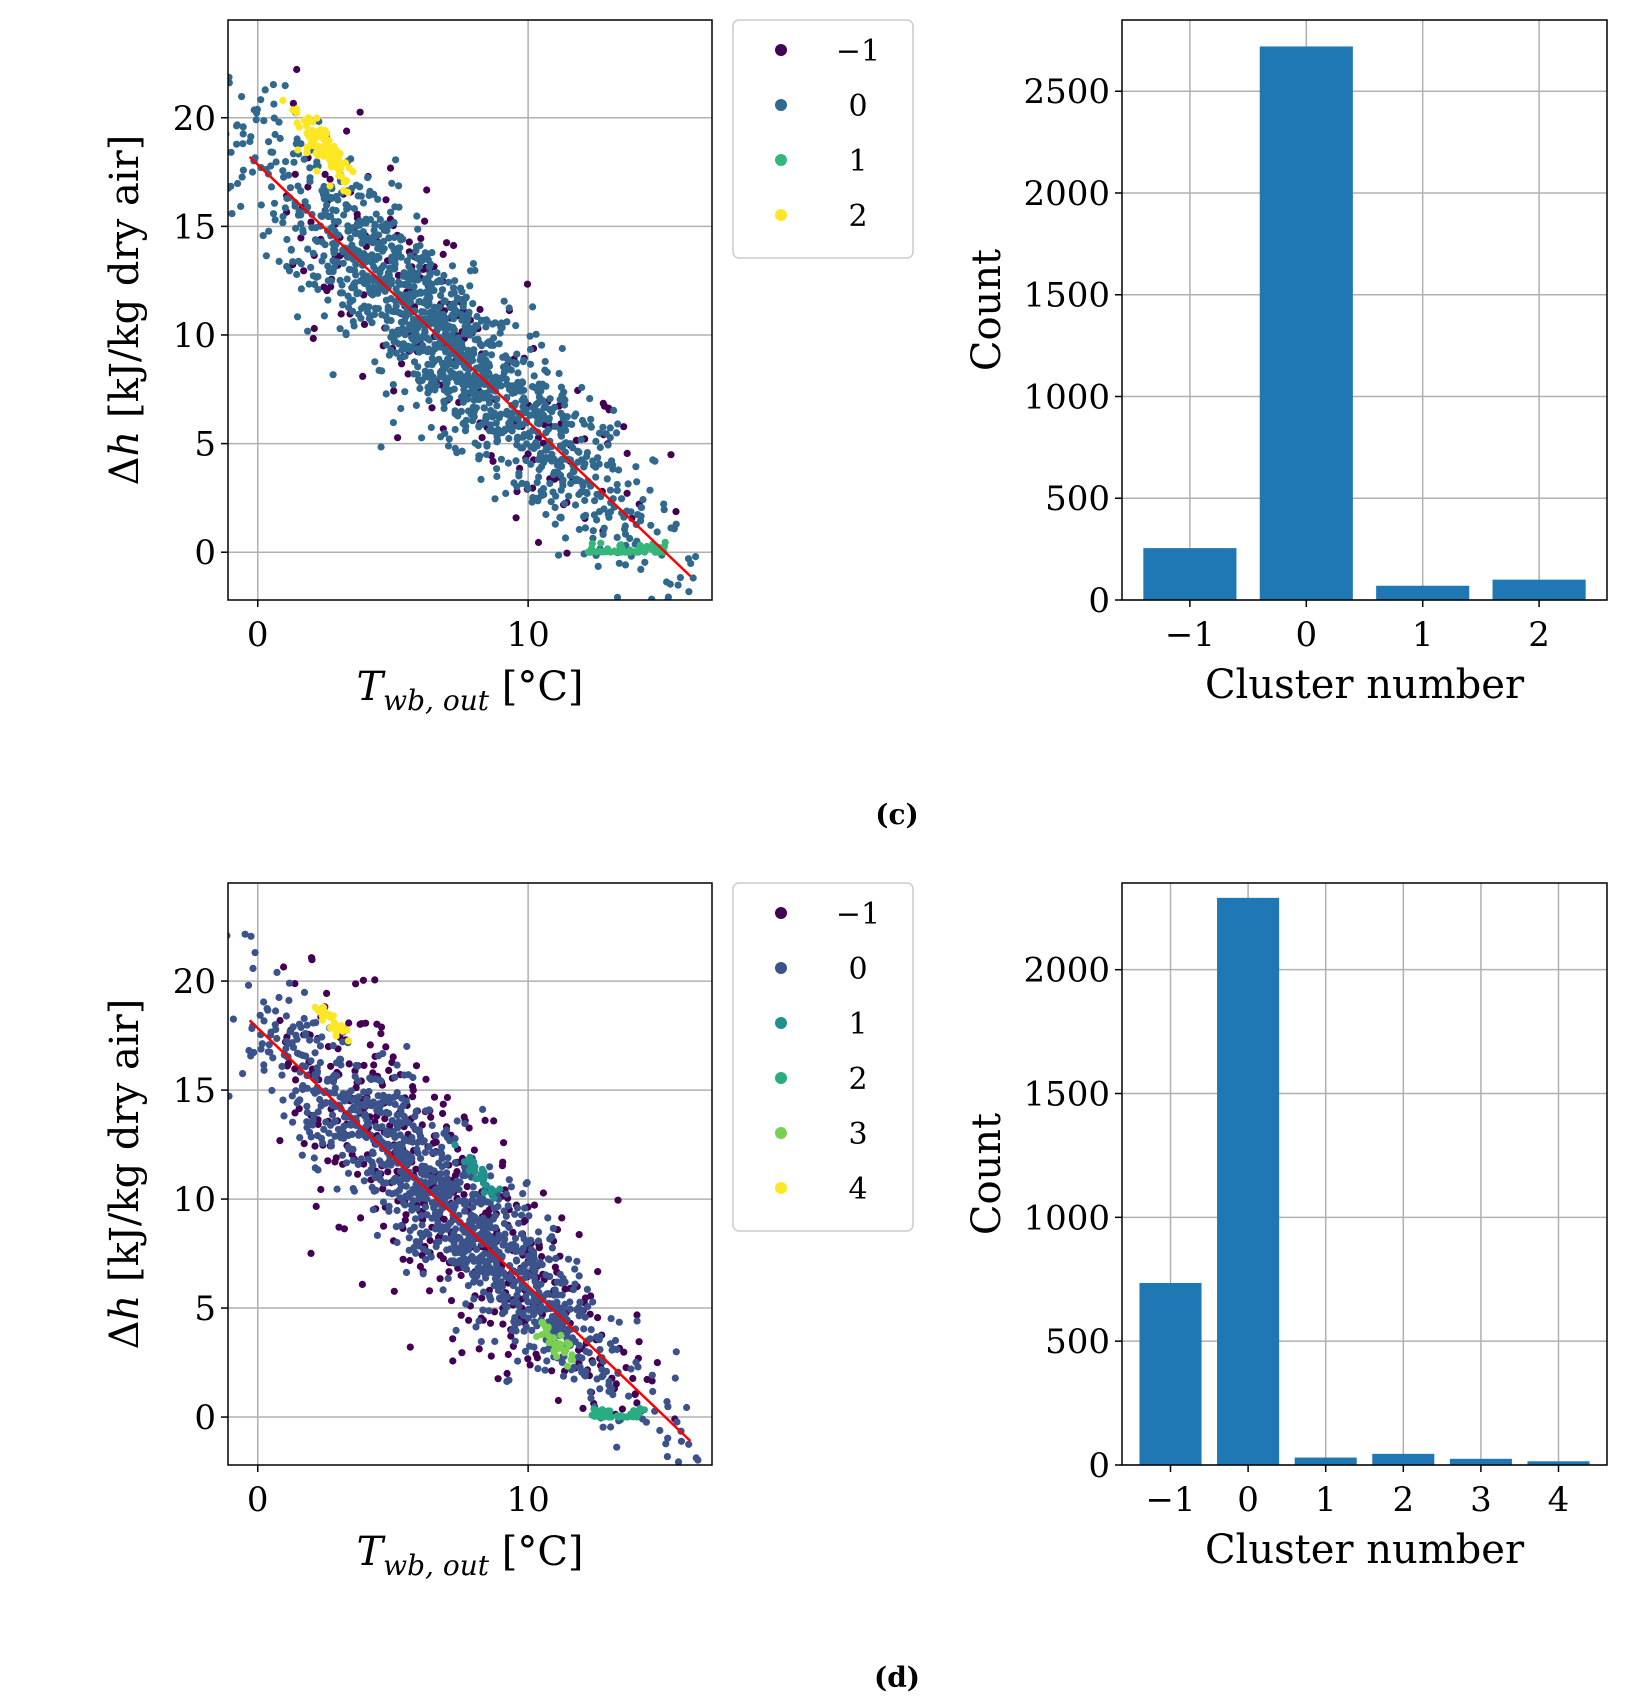 The image size is (1628, 1700). What do you see at coordinates (1066, 92) in the screenshot?
I see `c-bar-ytick-label-5: 2500` at bounding box center [1066, 92].